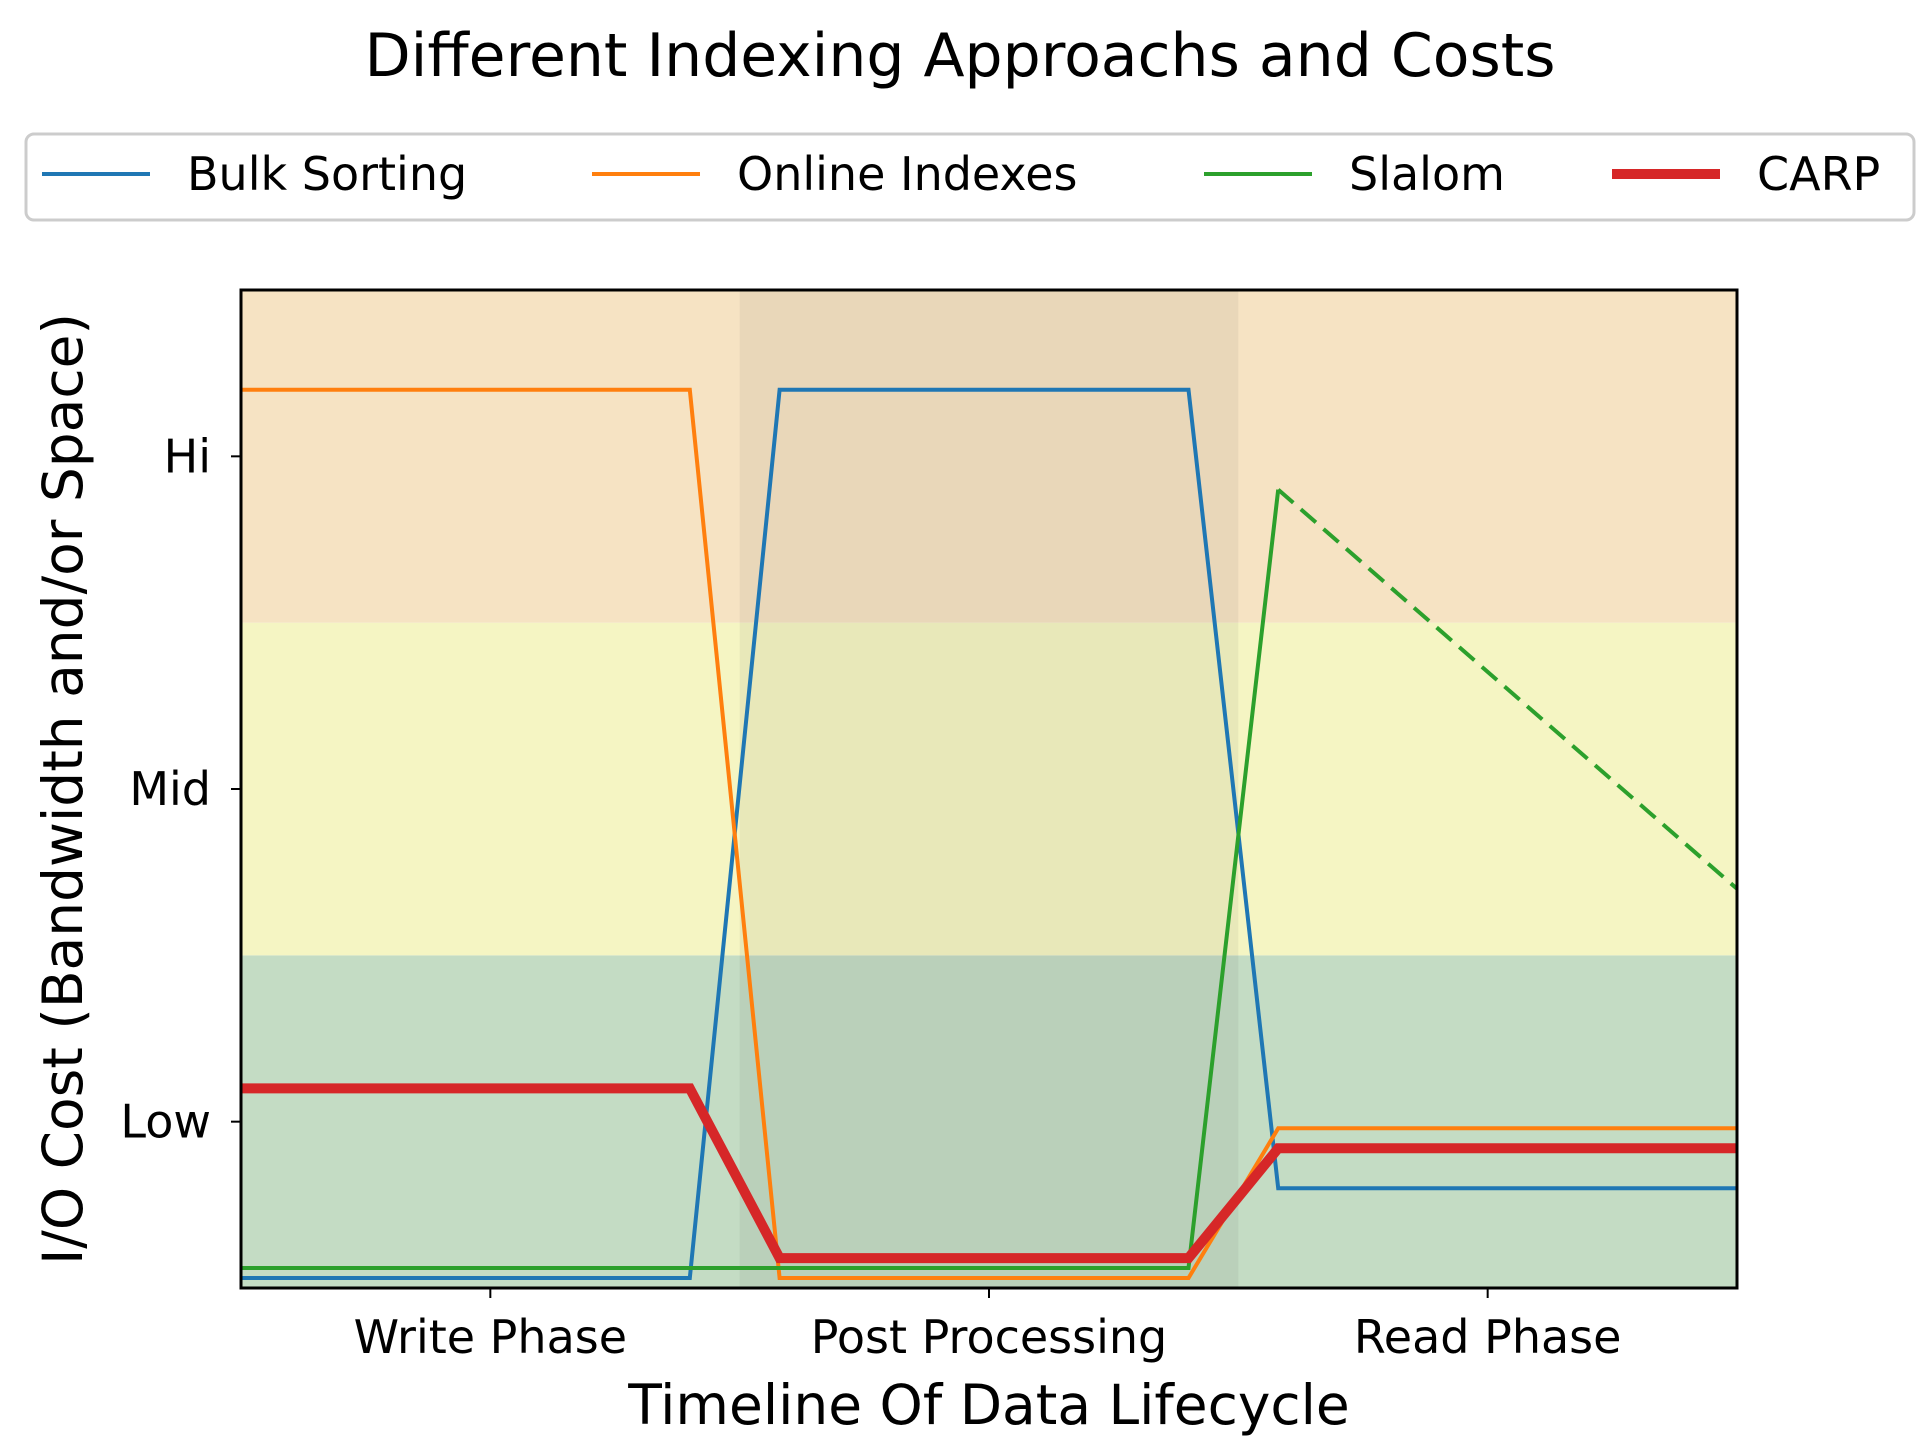  What do you see at coordinates (989, 1173) in the screenshot?
I see `series-line-carp` at bounding box center [989, 1173].